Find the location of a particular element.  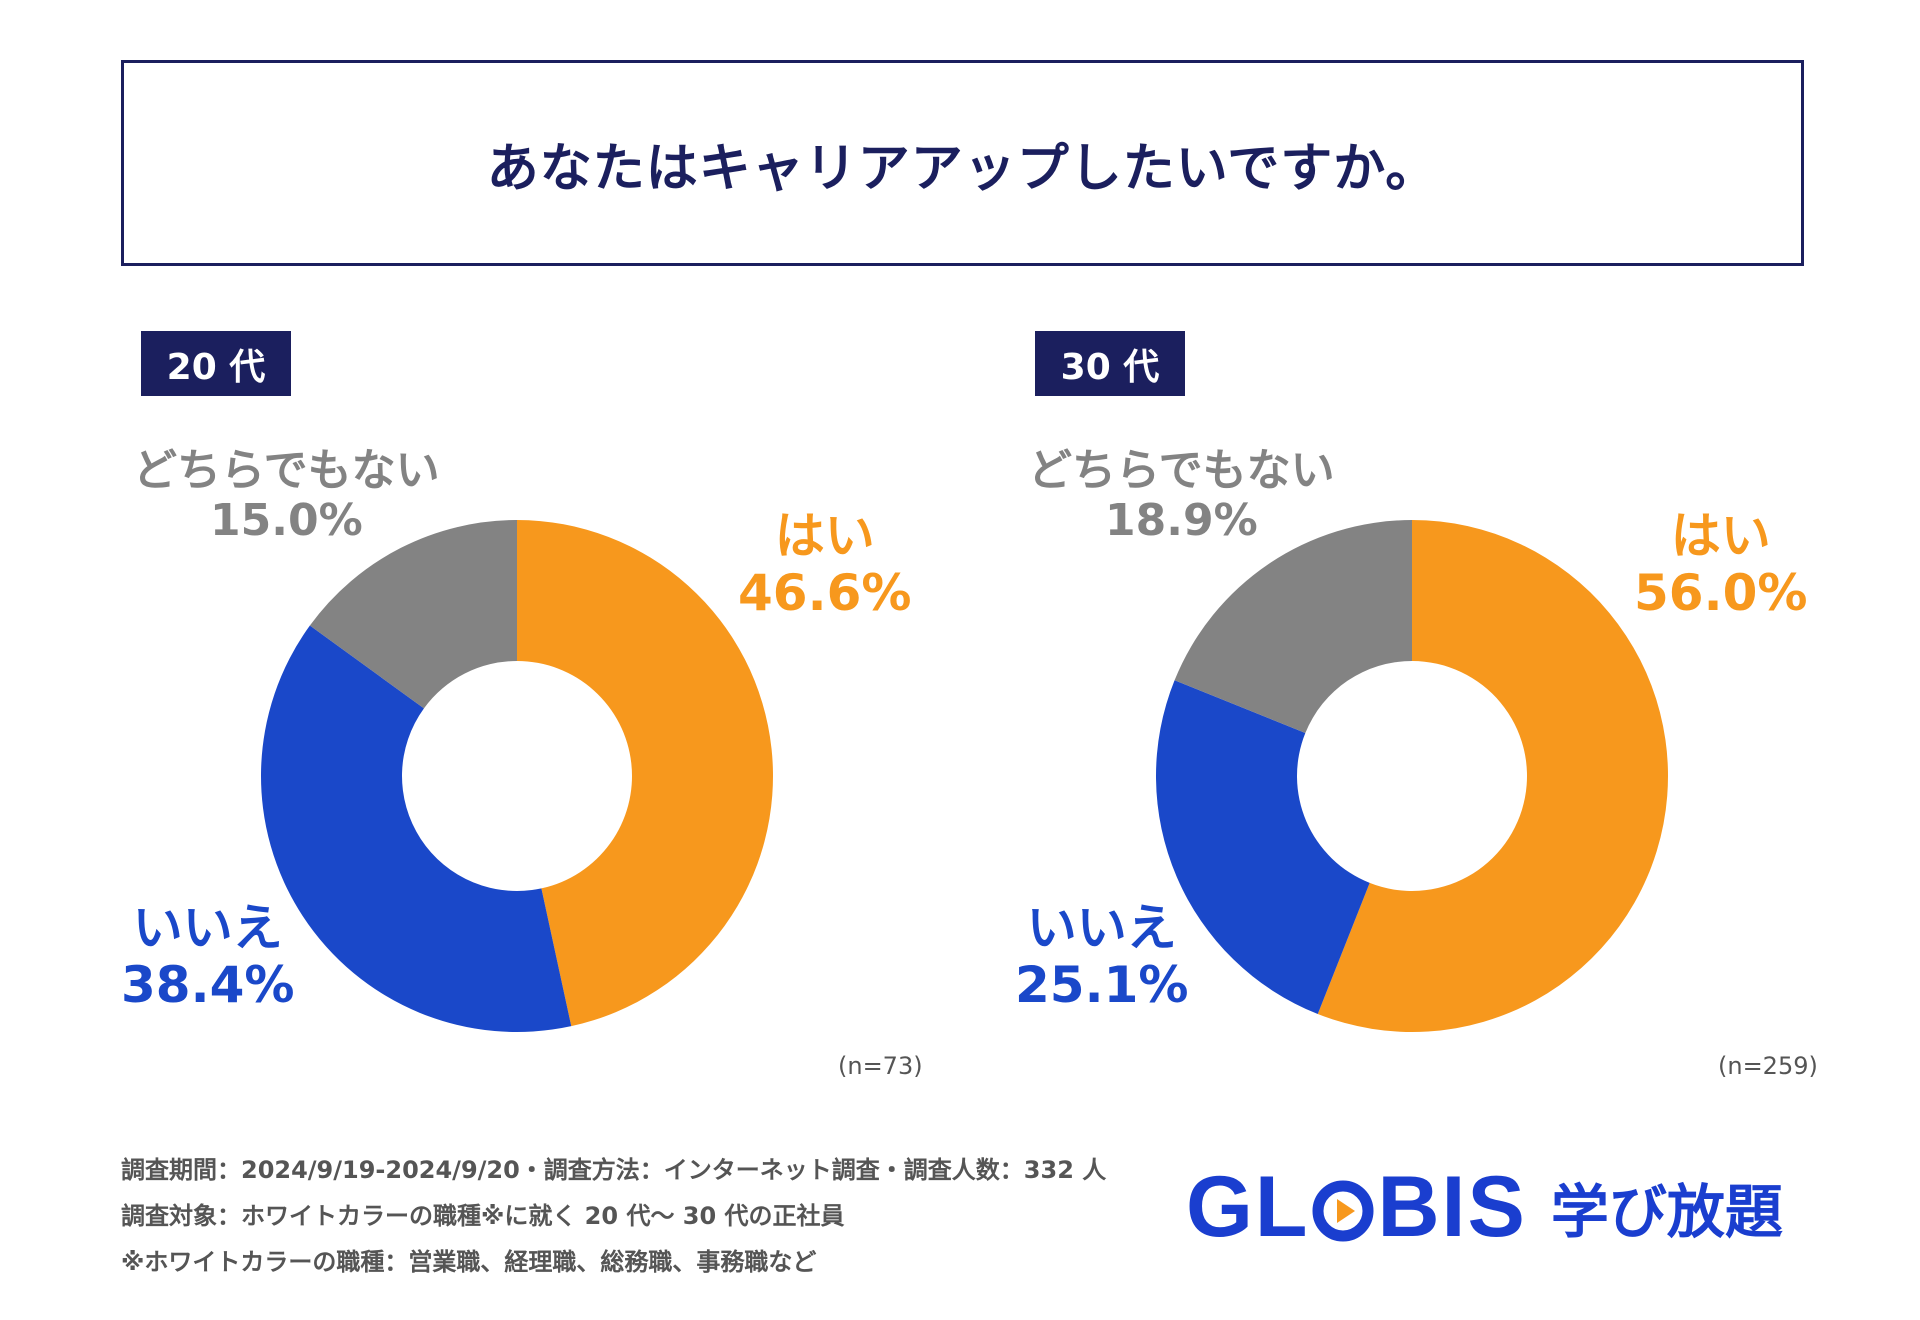

logo-brand: GL BIS is located at coordinates (1356, 1207).